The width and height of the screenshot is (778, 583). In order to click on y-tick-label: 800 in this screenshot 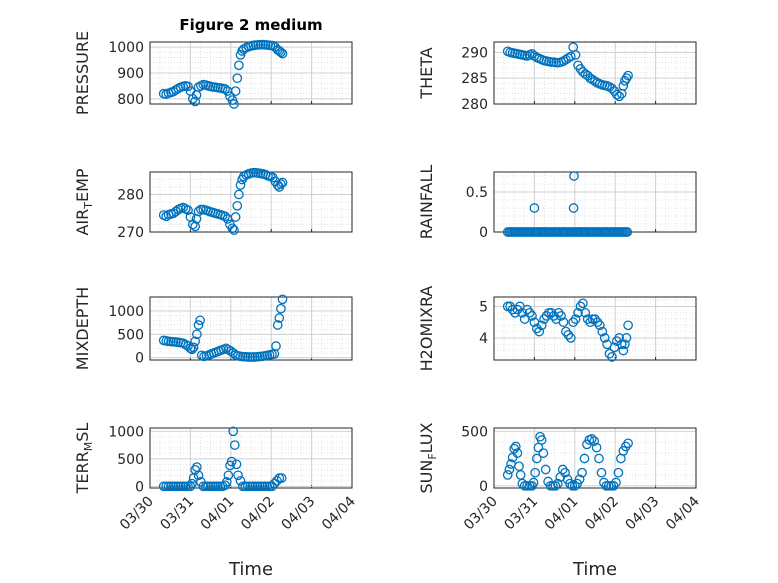, I will do `click(130, 100)`.